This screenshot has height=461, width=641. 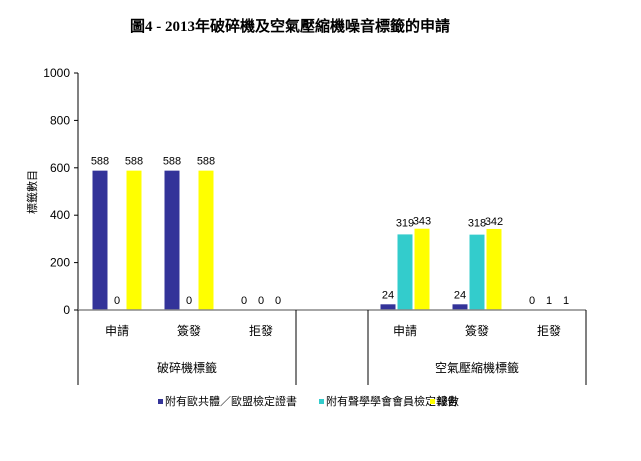 What do you see at coordinates (231, 401) in the screenshot?
I see `legend-item: 附有歐共體／歐盟檢定證書` at bounding box center [231, 401].